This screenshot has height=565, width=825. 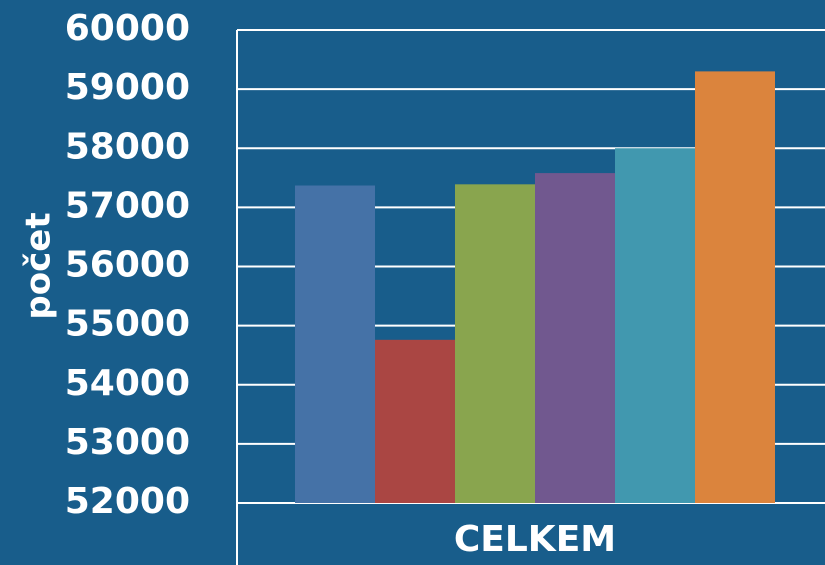 What do you see at coordinates (127, 87) in the screenshot?
I see `y-tick-label: 59000` at bounding box center [127, 87].